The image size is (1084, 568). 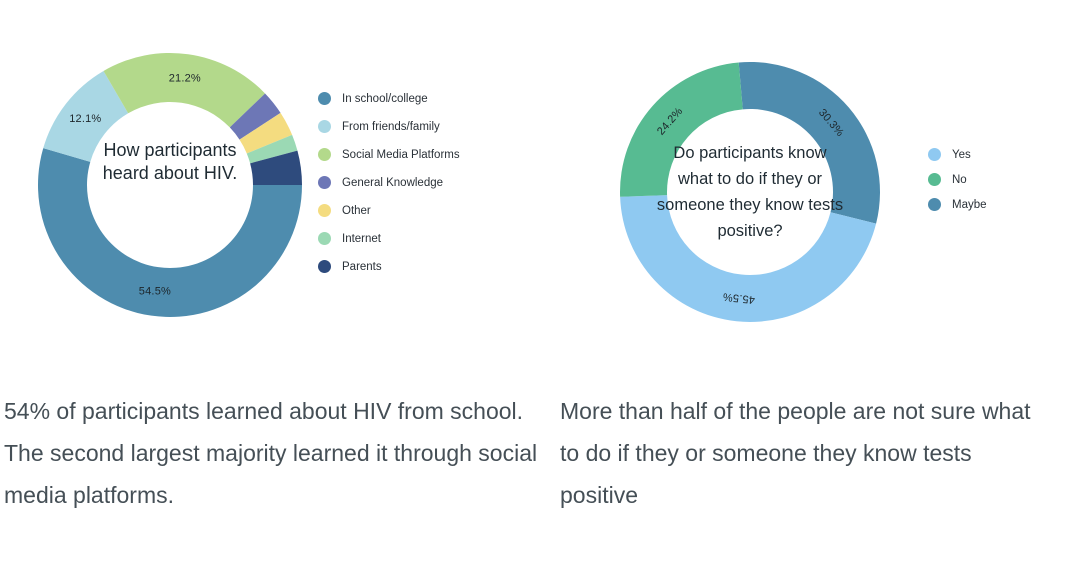 What do you see at coordinates (681, 129) in the screenshot?
I see `donut-segment-no` at bounding box center [681, 129].